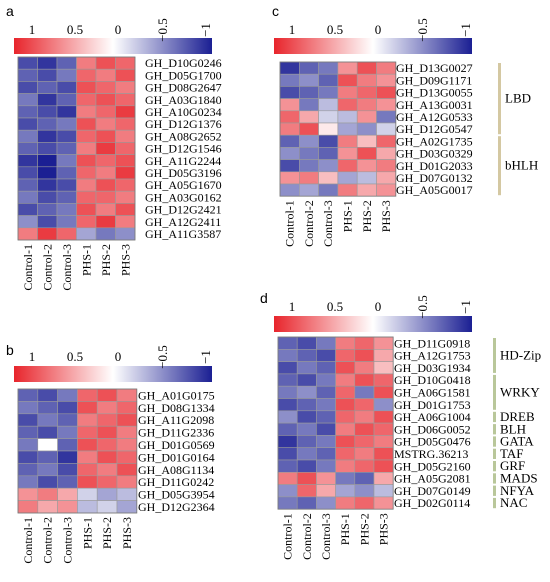  Describe the element at coordinates (335, 423) in the screenshot. I see `heatmap-border` at that location.